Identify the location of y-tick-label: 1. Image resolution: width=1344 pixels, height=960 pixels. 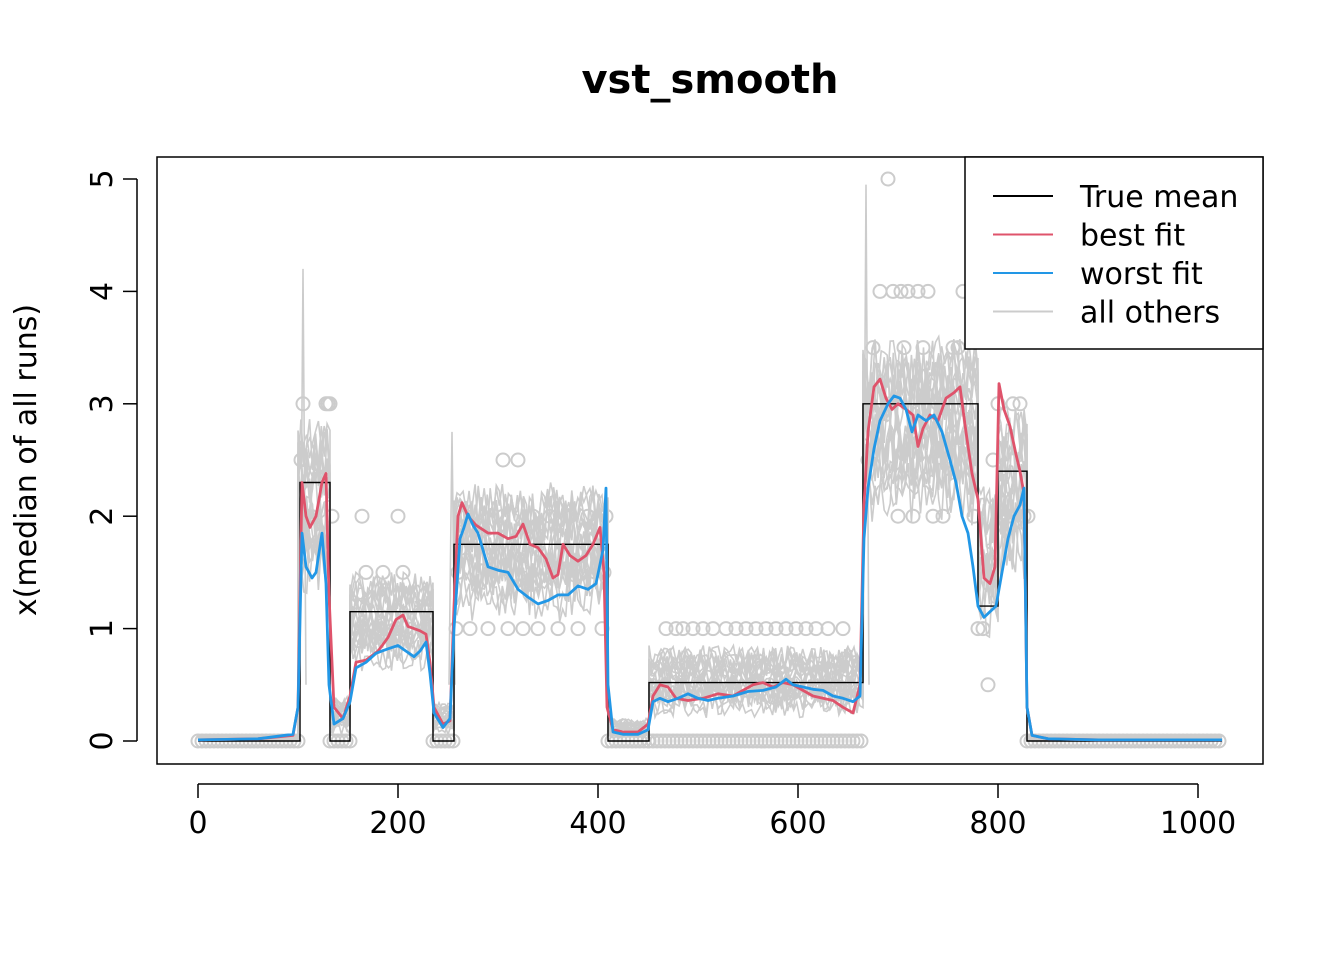
(102, 628).